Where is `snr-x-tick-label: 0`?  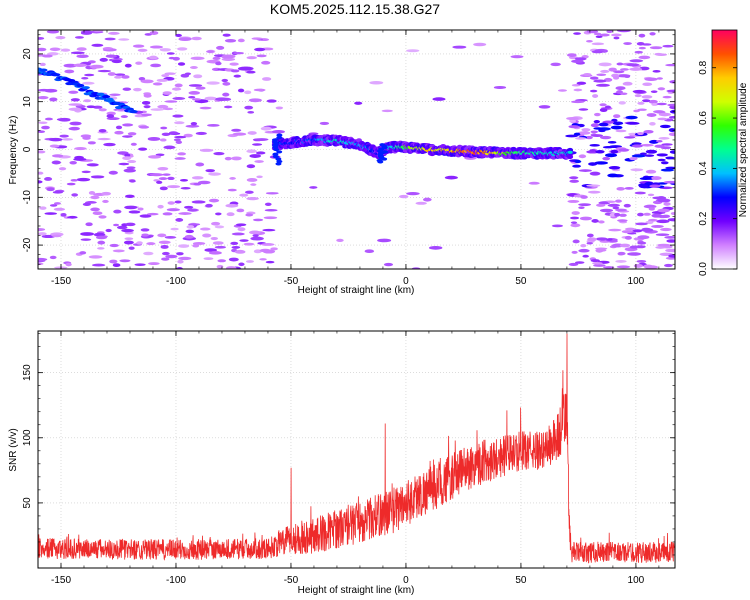 snr-x-tick-label: 0 is located at coordinates (406, 580).